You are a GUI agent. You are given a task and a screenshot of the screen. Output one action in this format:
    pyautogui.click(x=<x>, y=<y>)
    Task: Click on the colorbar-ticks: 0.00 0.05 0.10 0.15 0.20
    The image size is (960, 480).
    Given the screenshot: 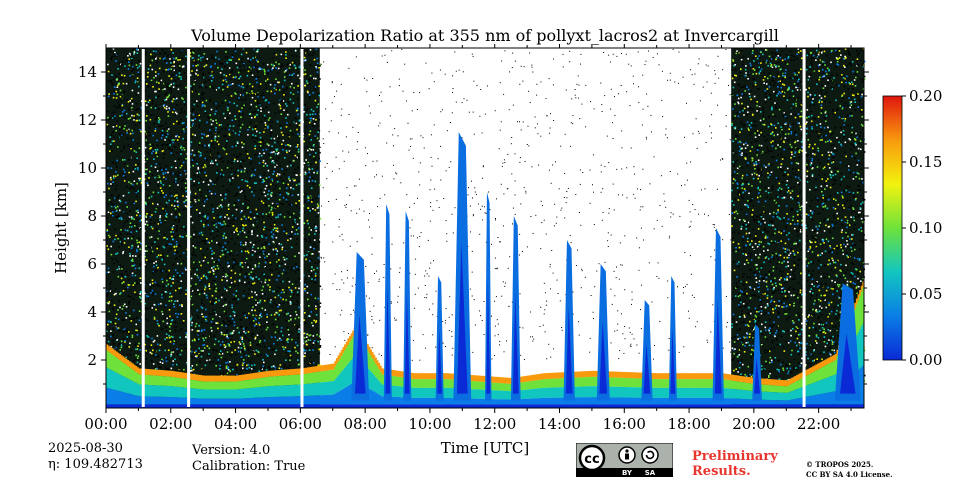 What is the action you would take?
    pyautogui.click(x=922, y=228)
    